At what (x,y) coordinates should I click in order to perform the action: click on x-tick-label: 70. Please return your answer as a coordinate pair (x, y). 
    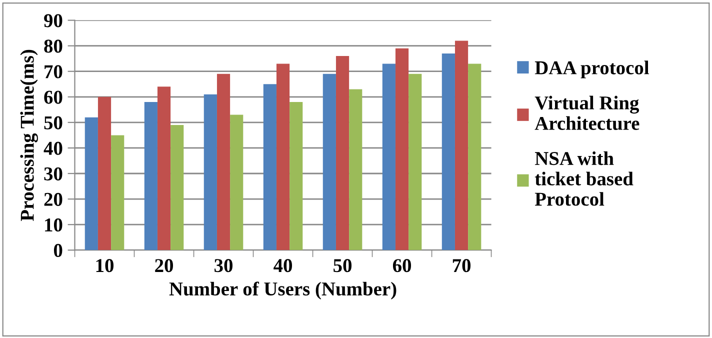
    Looking at the image, I should click on (461, 265).